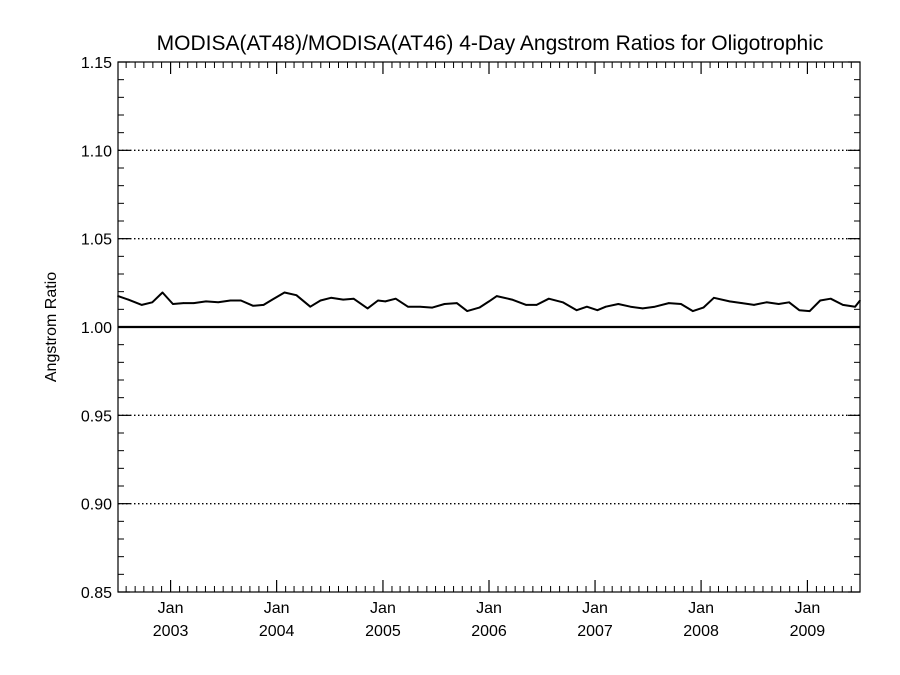 This screenshot has width=900, height=675. What do you see at coordinates (96, 240) in the screenshot?
I see `y-tick-label: 1.05` at bounding box center [96, 240].